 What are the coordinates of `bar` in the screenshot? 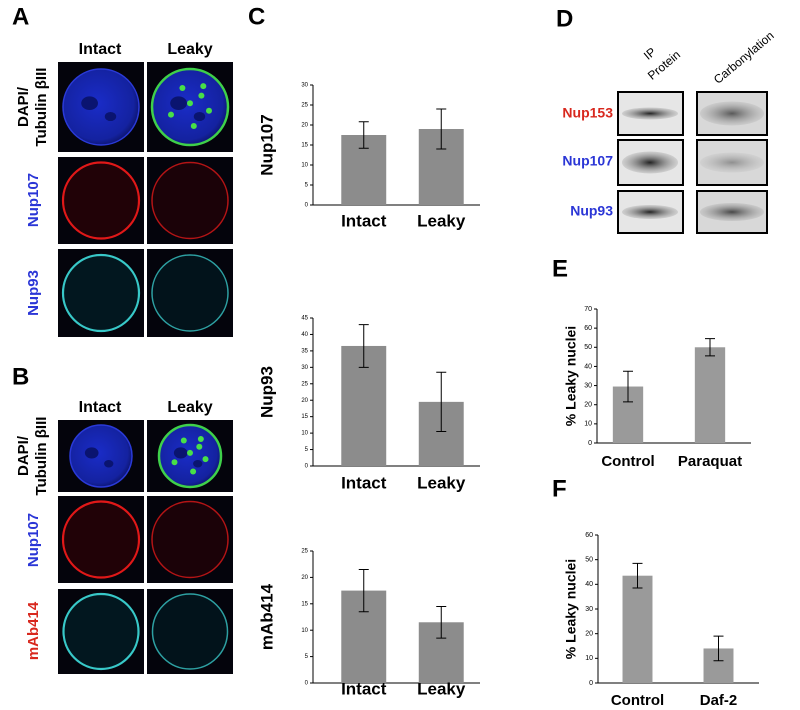 It's located at (710, 395).